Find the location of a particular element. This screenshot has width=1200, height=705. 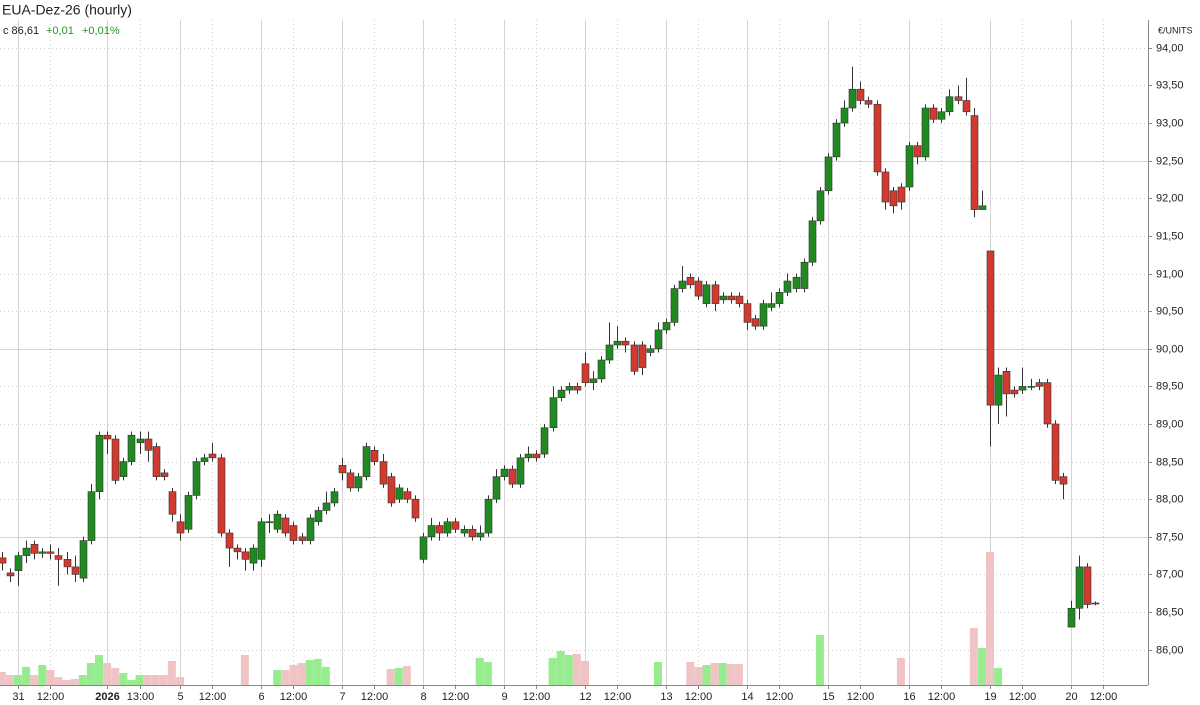

y-tick-label: 90,50 is located at coordinates (1170, 311).